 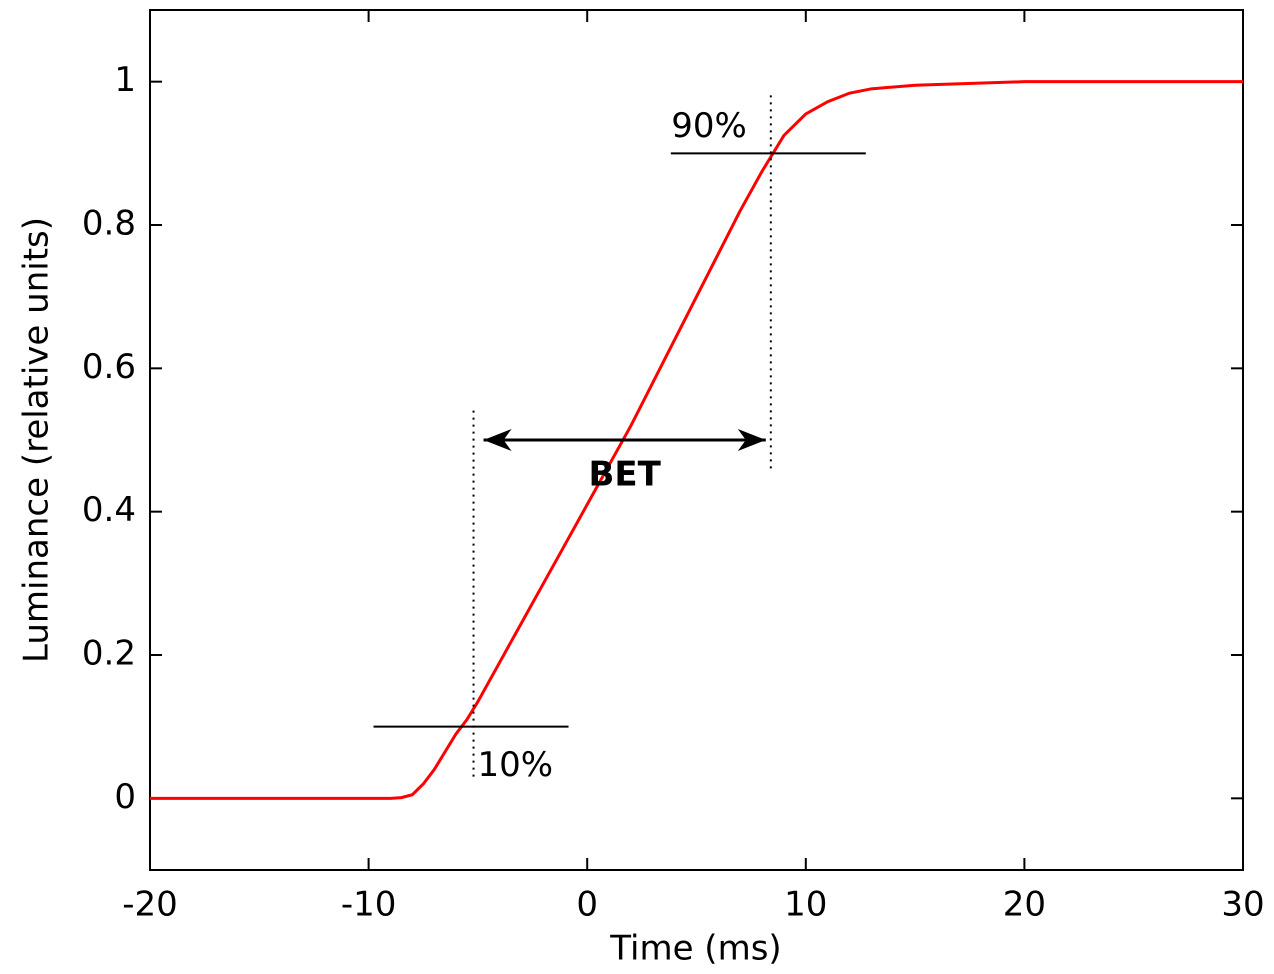 I want to click on y-axis-label: Luminance (relative units), so click(x=37, y=440).